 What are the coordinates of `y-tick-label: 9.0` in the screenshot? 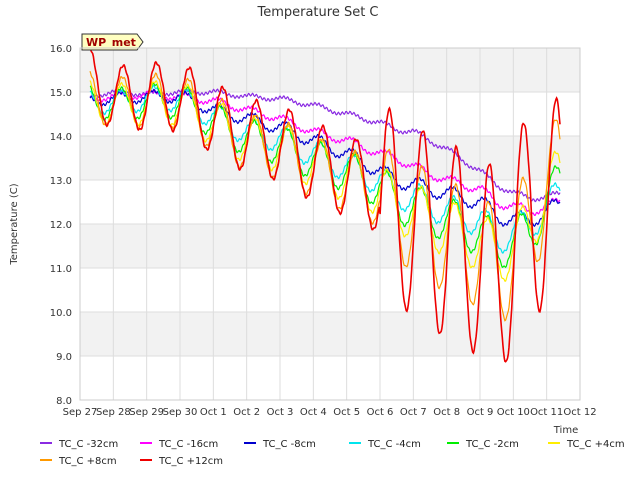 It's located at (64, 357).